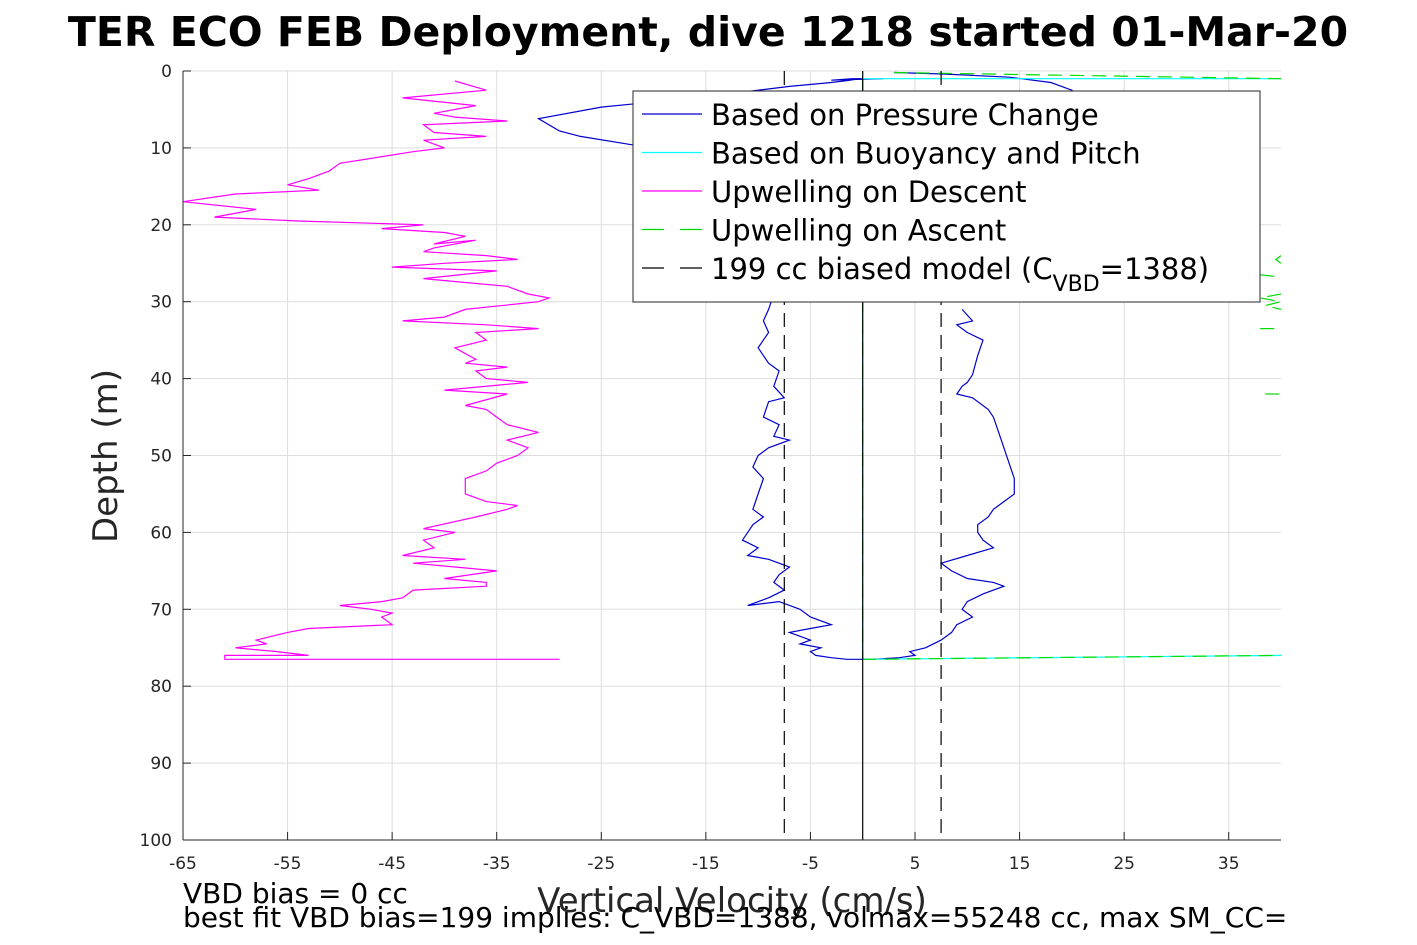  I want to click on legend-label-pressure: Based on Pressure Change, so click(905, 115).